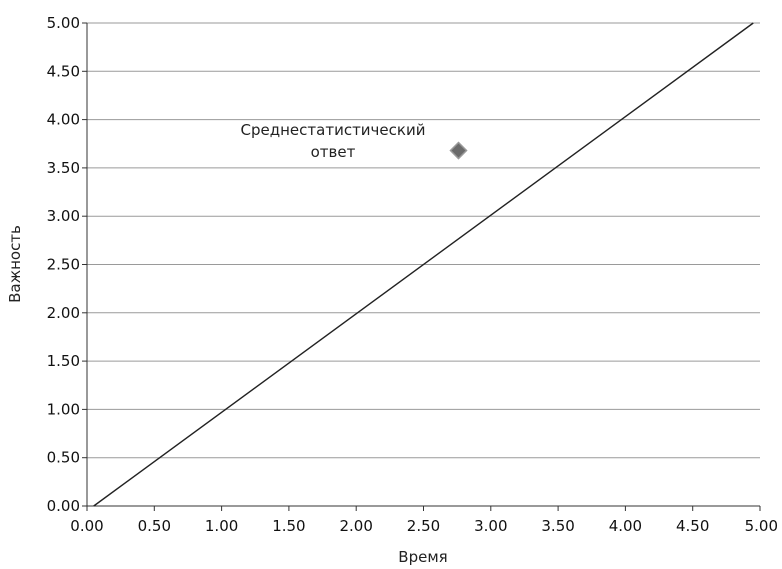 The height and width of the screenshot is (569, 782). I want to click on x-tick-label: 5.00, so click(761, 526).